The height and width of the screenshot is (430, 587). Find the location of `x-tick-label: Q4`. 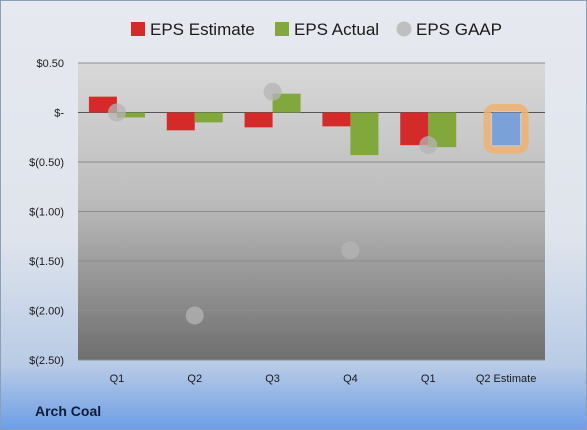

x-tick-label: Q4 is located at coordinates (350, 379).